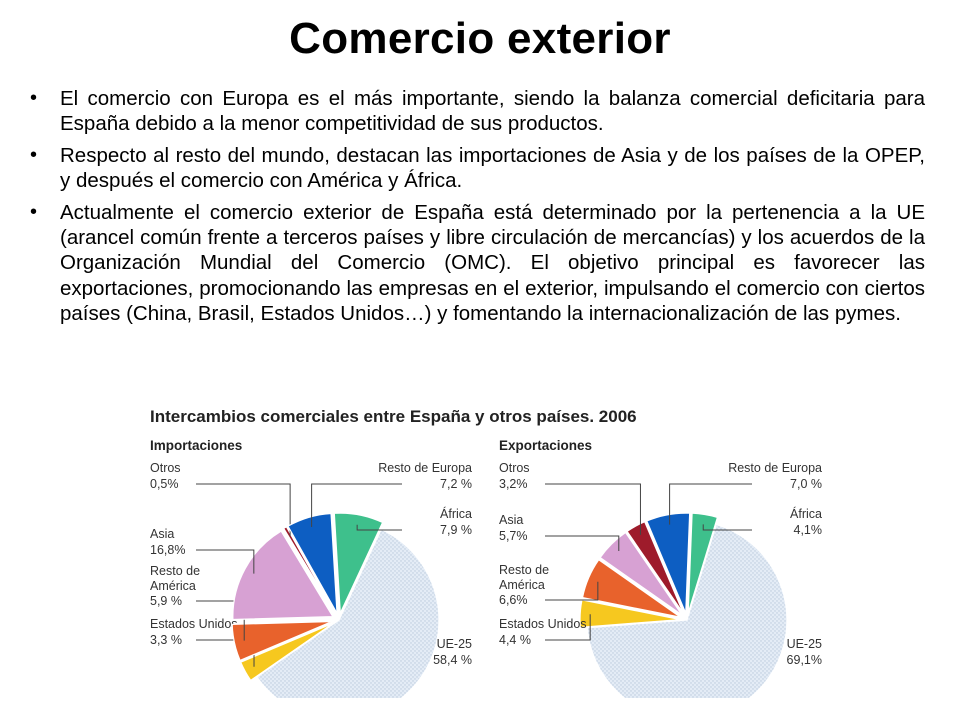 Image resolution: width=960 pixels, height=720 pixels. I want to click on pie-value-estados-unidos: 3,3 %, so click(166, 640).